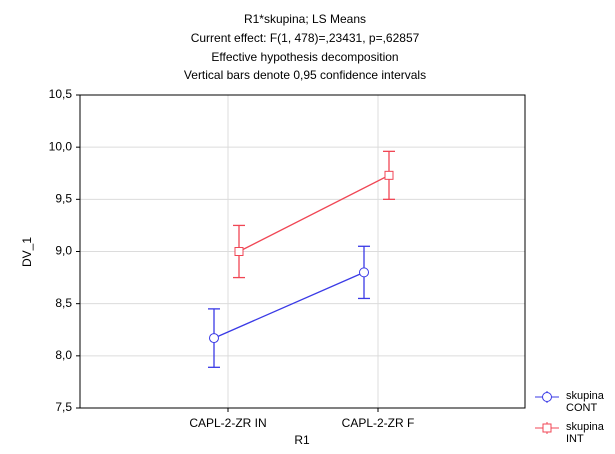 The image size is (615, 454). What do you see at coordinates (63, 303) in the screenshot?
I see `y-tick-label: 8,5` at bounding box center [63, 303].